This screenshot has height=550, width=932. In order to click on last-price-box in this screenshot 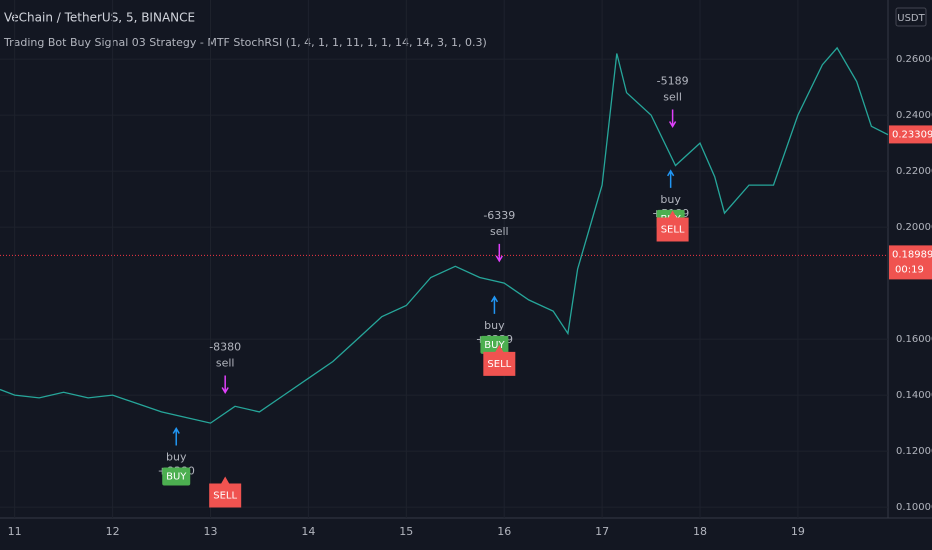, I will do `click(910, 134)`.